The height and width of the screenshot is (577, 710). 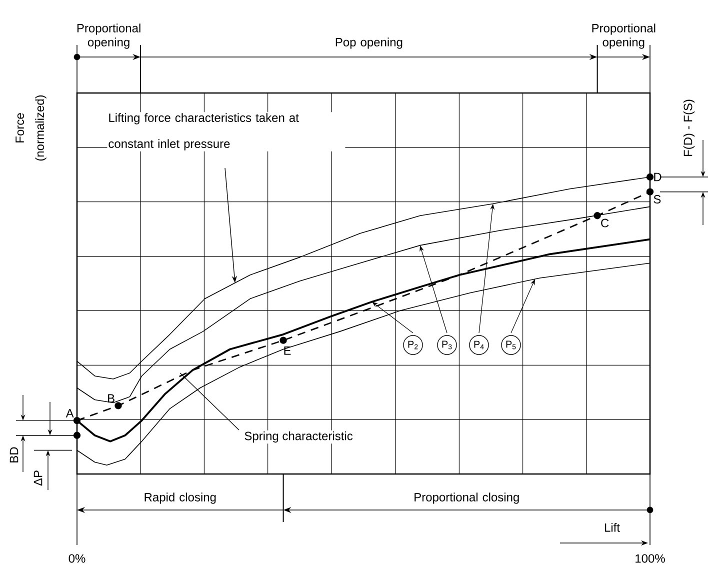 I want to click on annotation: C, so click(x=605, y=223).